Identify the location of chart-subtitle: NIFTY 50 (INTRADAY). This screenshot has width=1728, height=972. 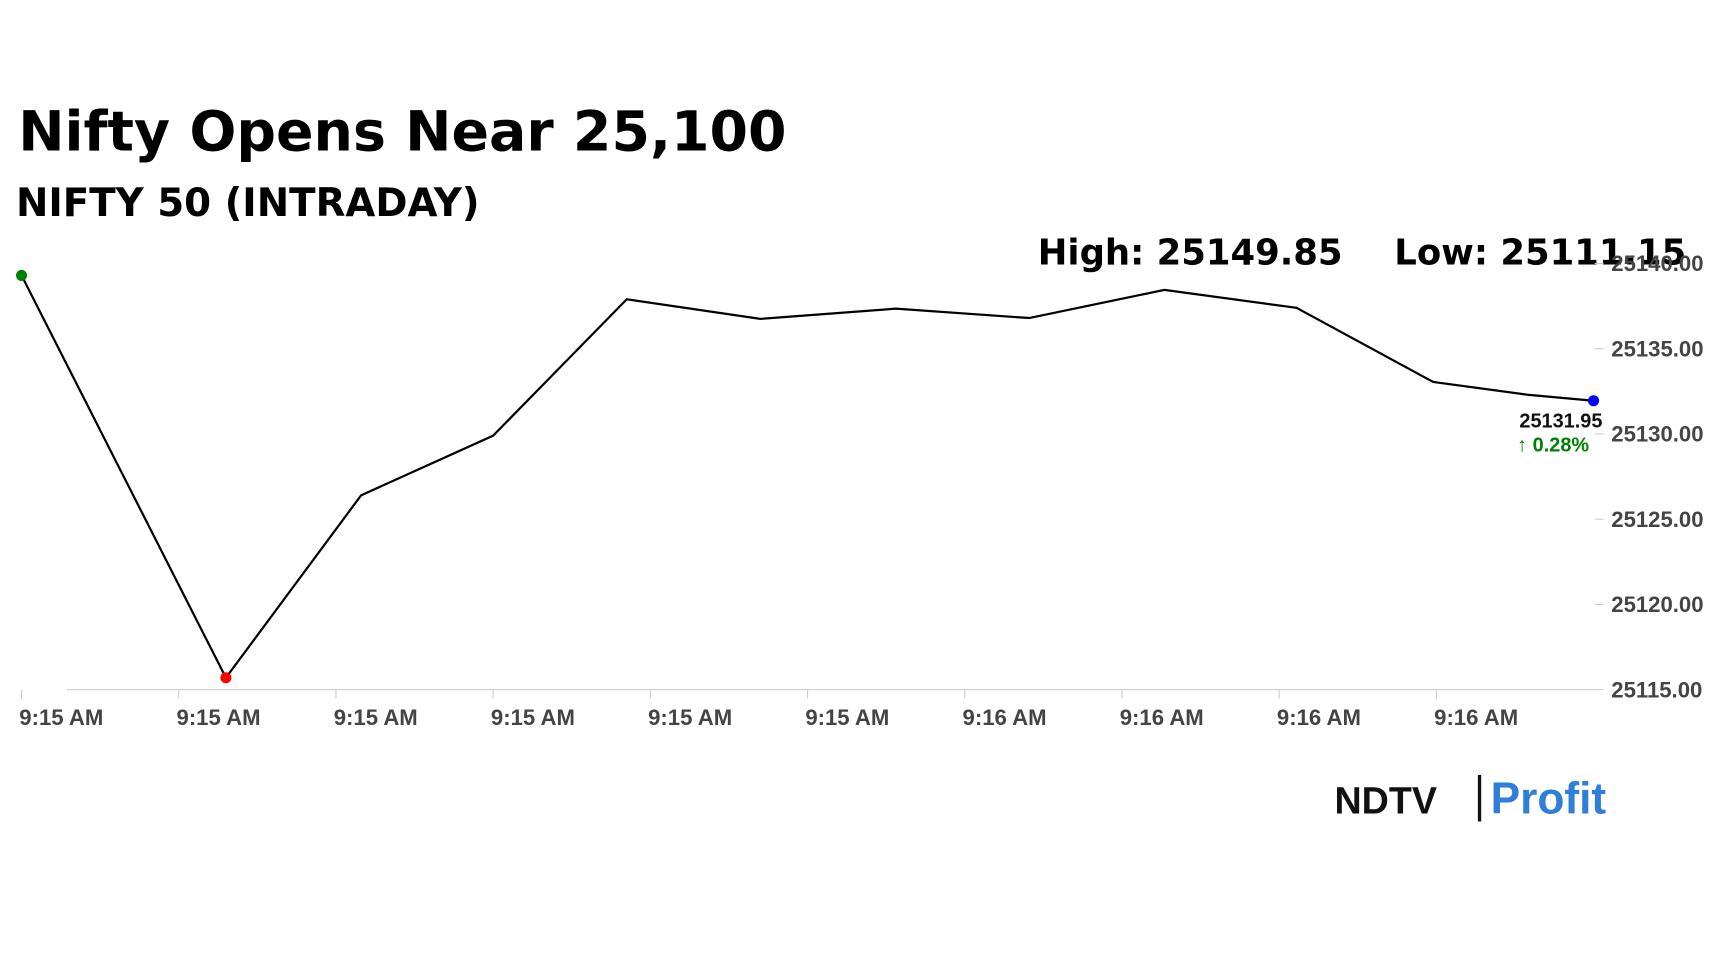
(248, 203).